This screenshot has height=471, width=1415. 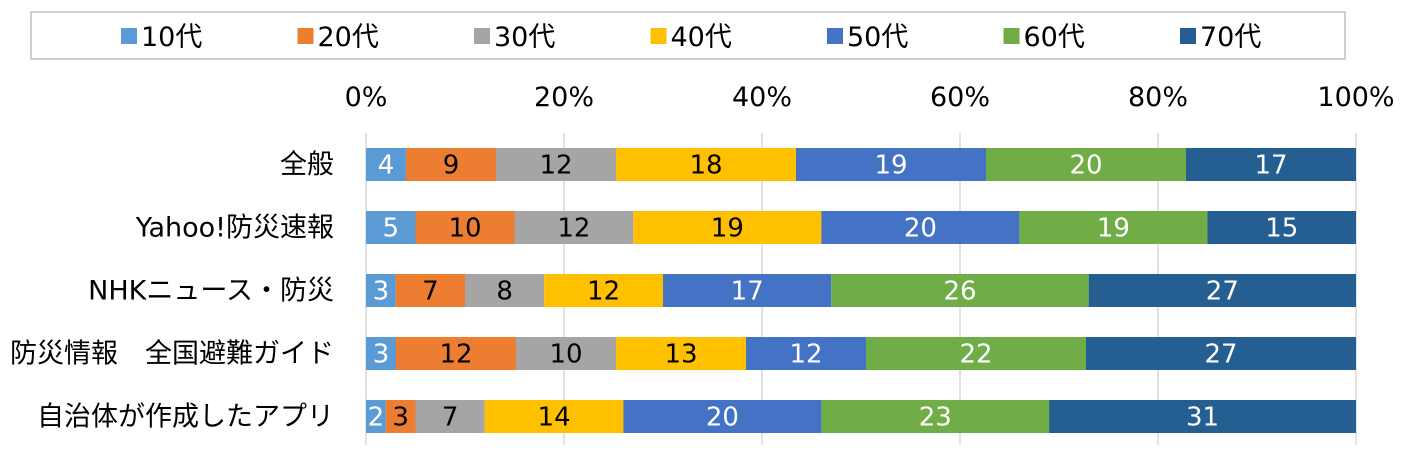 I want to click on x-tick-label: 60%, so click(x=960, y=97).